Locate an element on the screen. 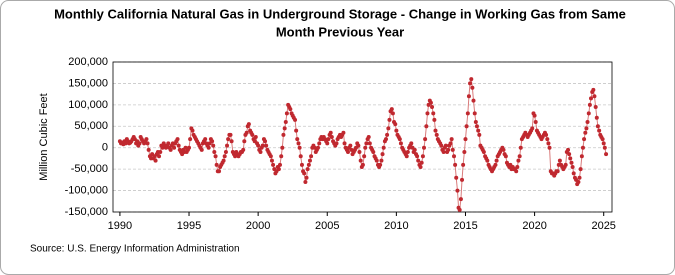 This screenshot has width=675, height=275. x-tick-label: 1990 is located at coordinates (120, 226).